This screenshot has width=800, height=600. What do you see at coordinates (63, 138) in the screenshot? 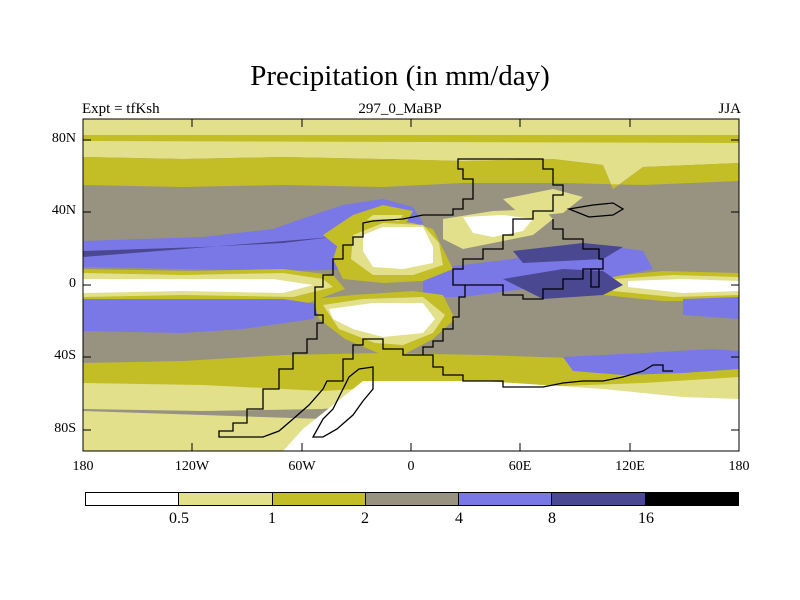
I see `y-label-80n: 80N` at bounding box center [63, 138].